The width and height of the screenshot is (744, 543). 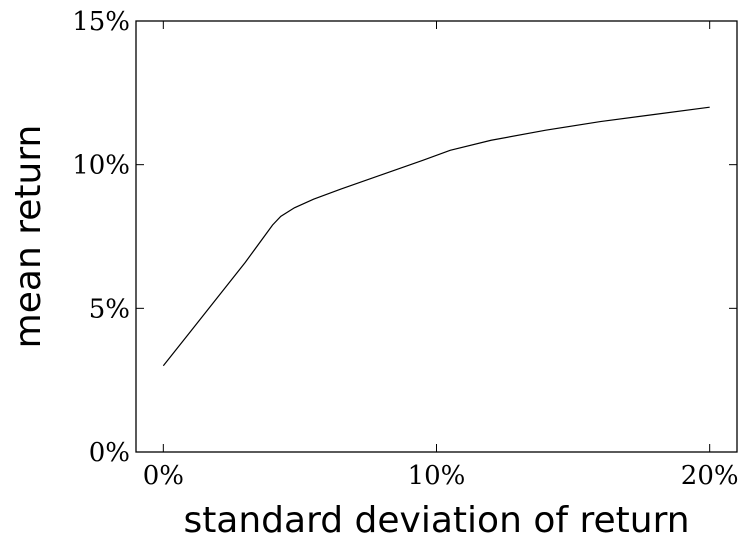 I want to click on x-tick-label: 0%, so click(x=163, y=476).